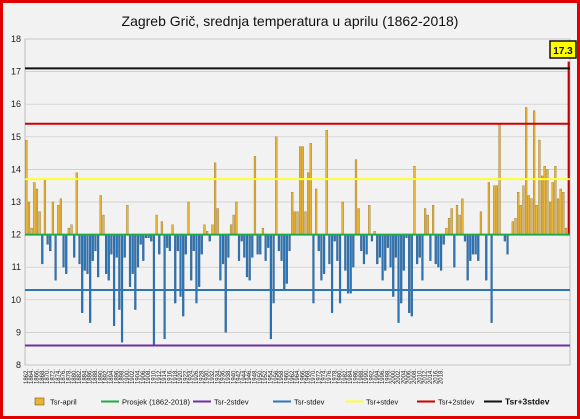 Image resolution: width=580 pixels, height=419 pixels. What do you see at coordinates (176, 376) in the screenshot?
I see `x-tick-label: 1918.` at bounding box center [176, 376].